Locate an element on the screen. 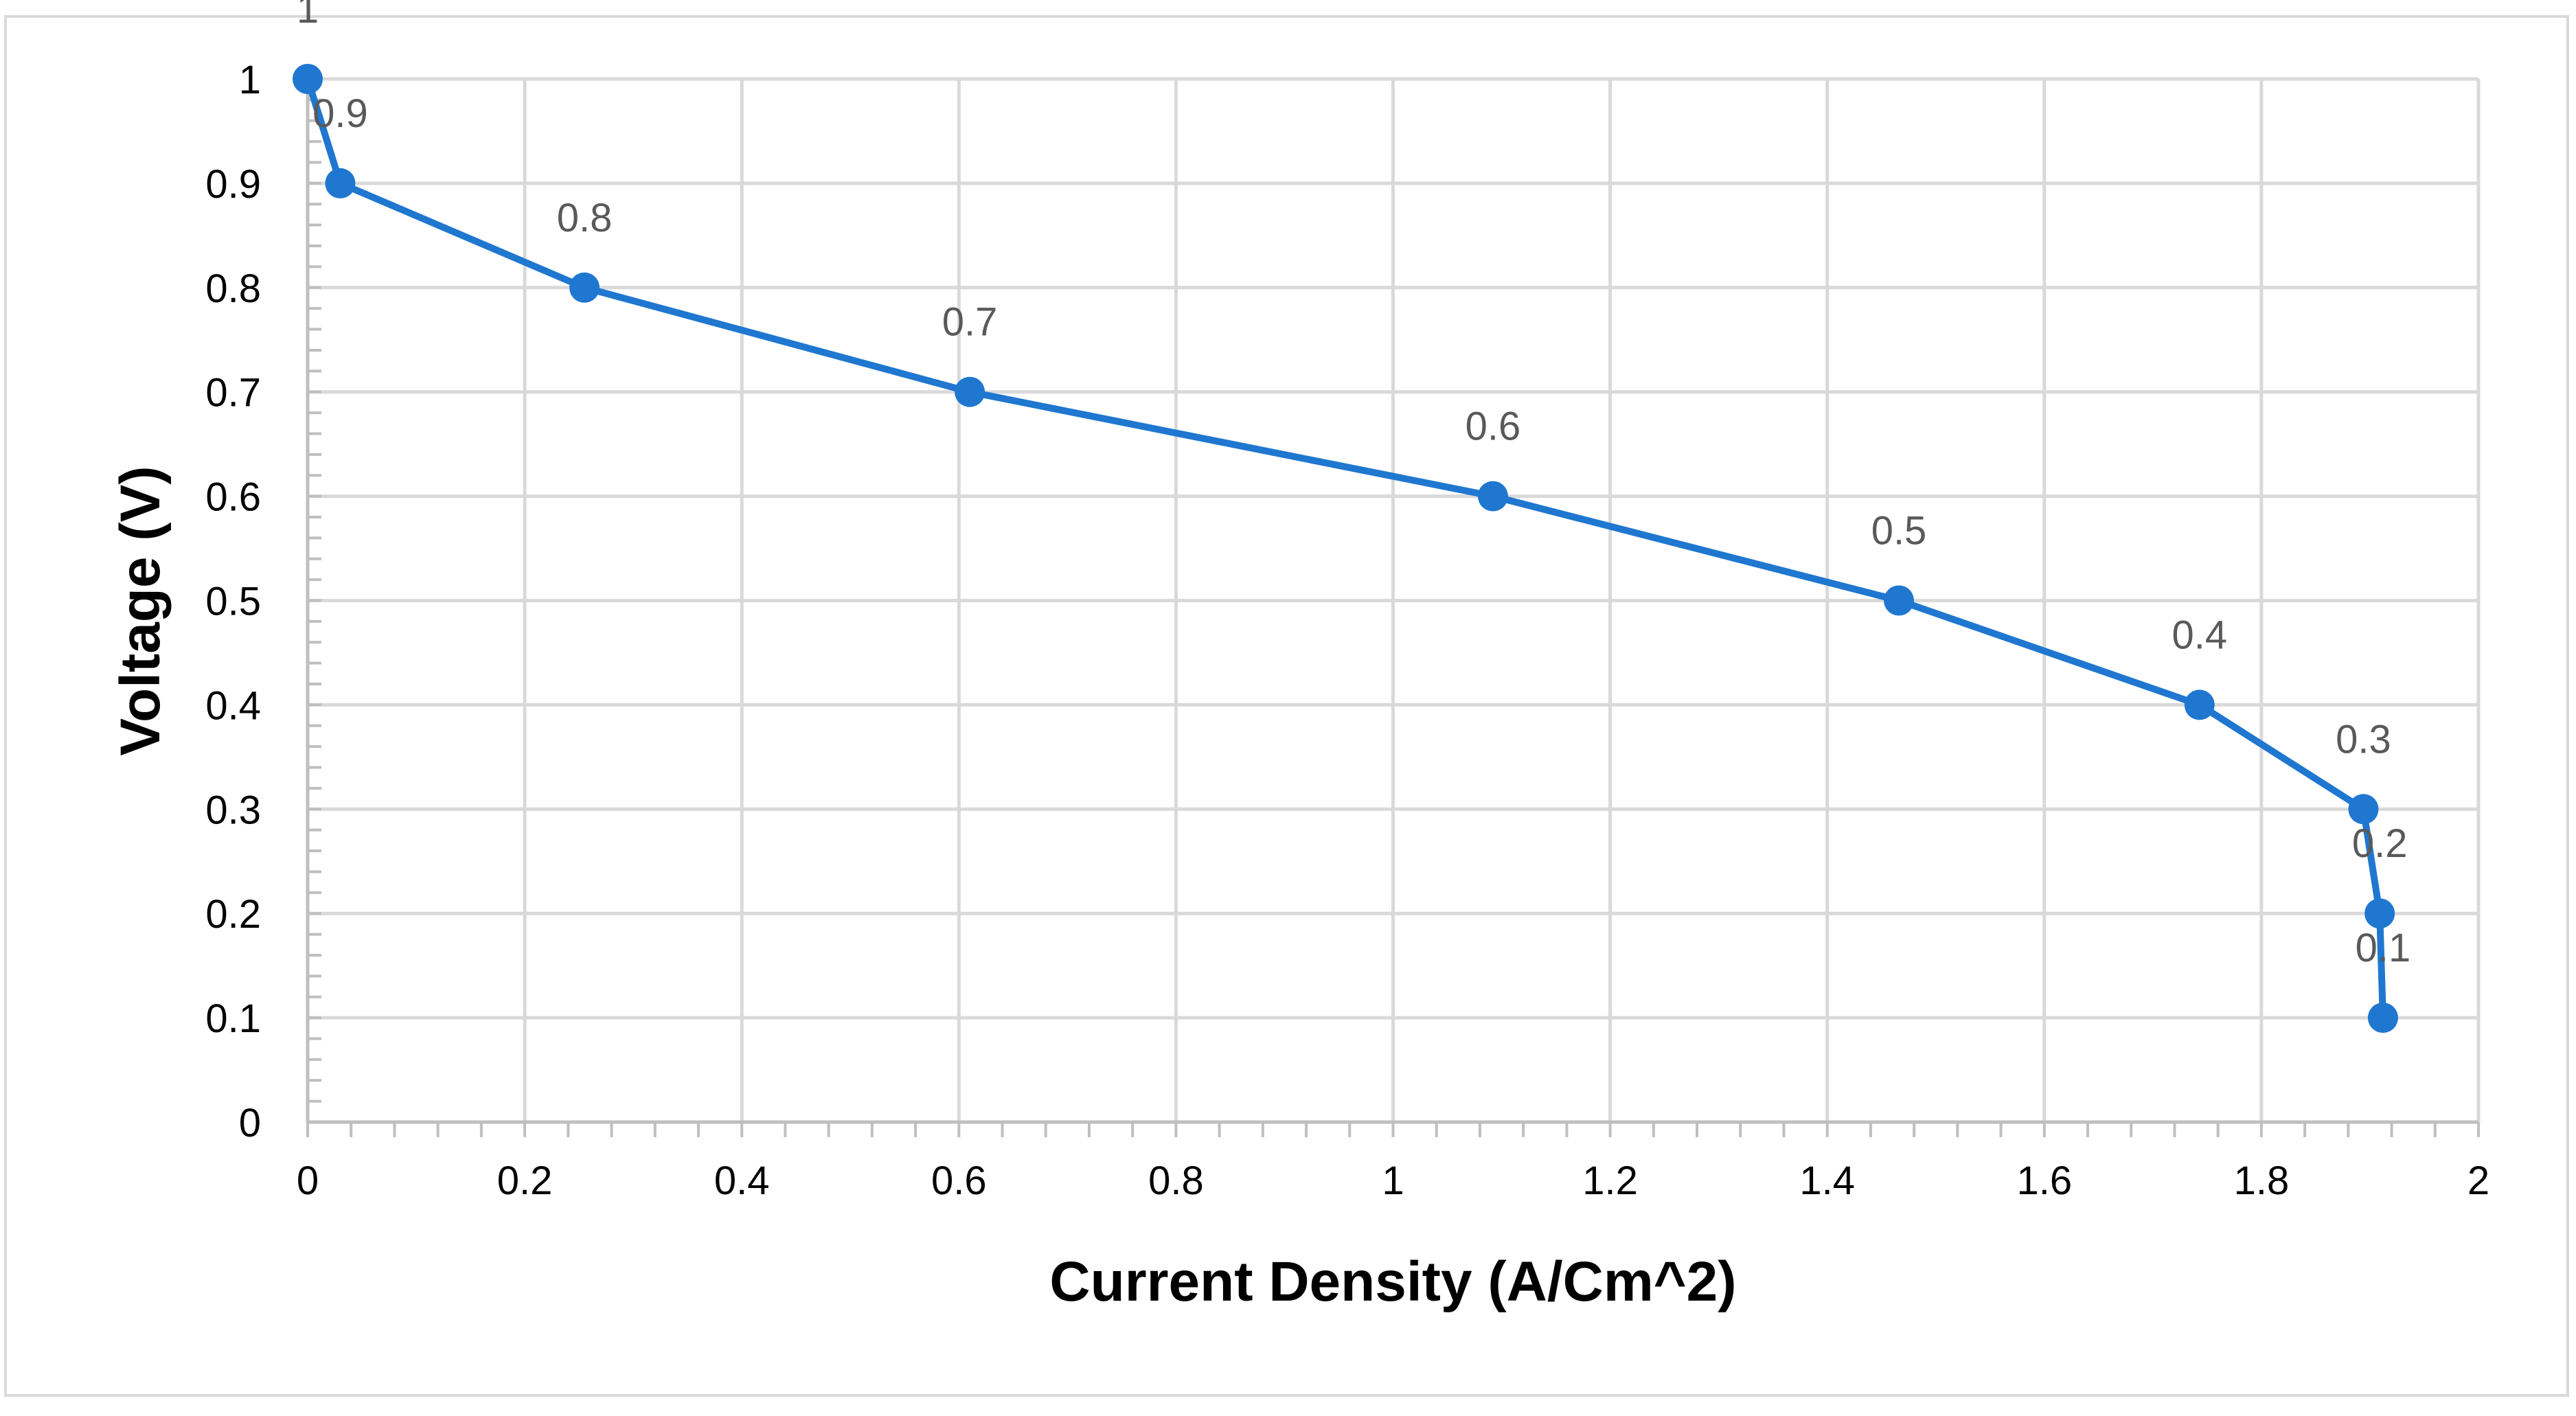  x-tick-label: 0.4 is located at coordinates (742, 1180).